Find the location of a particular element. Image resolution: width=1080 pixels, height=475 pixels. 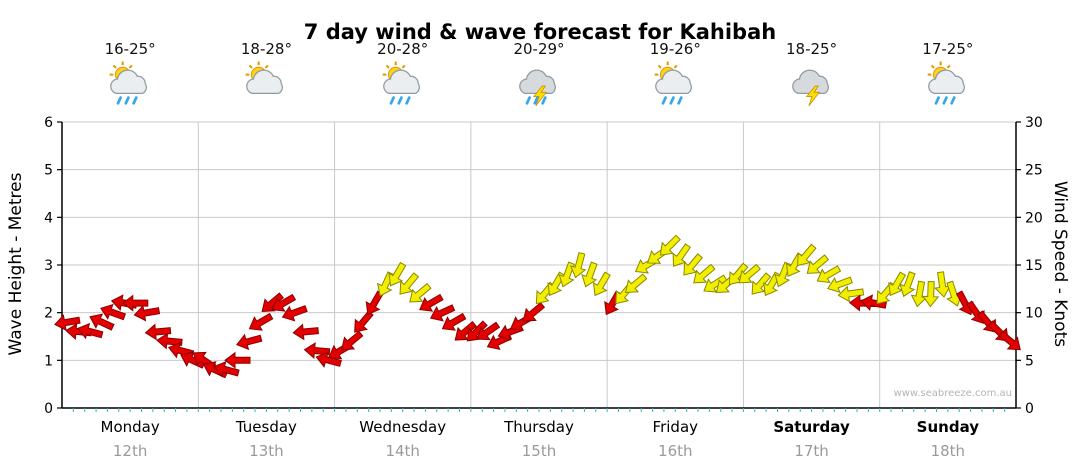

temp-range: 18-25° is located at coordinates (812, 49).